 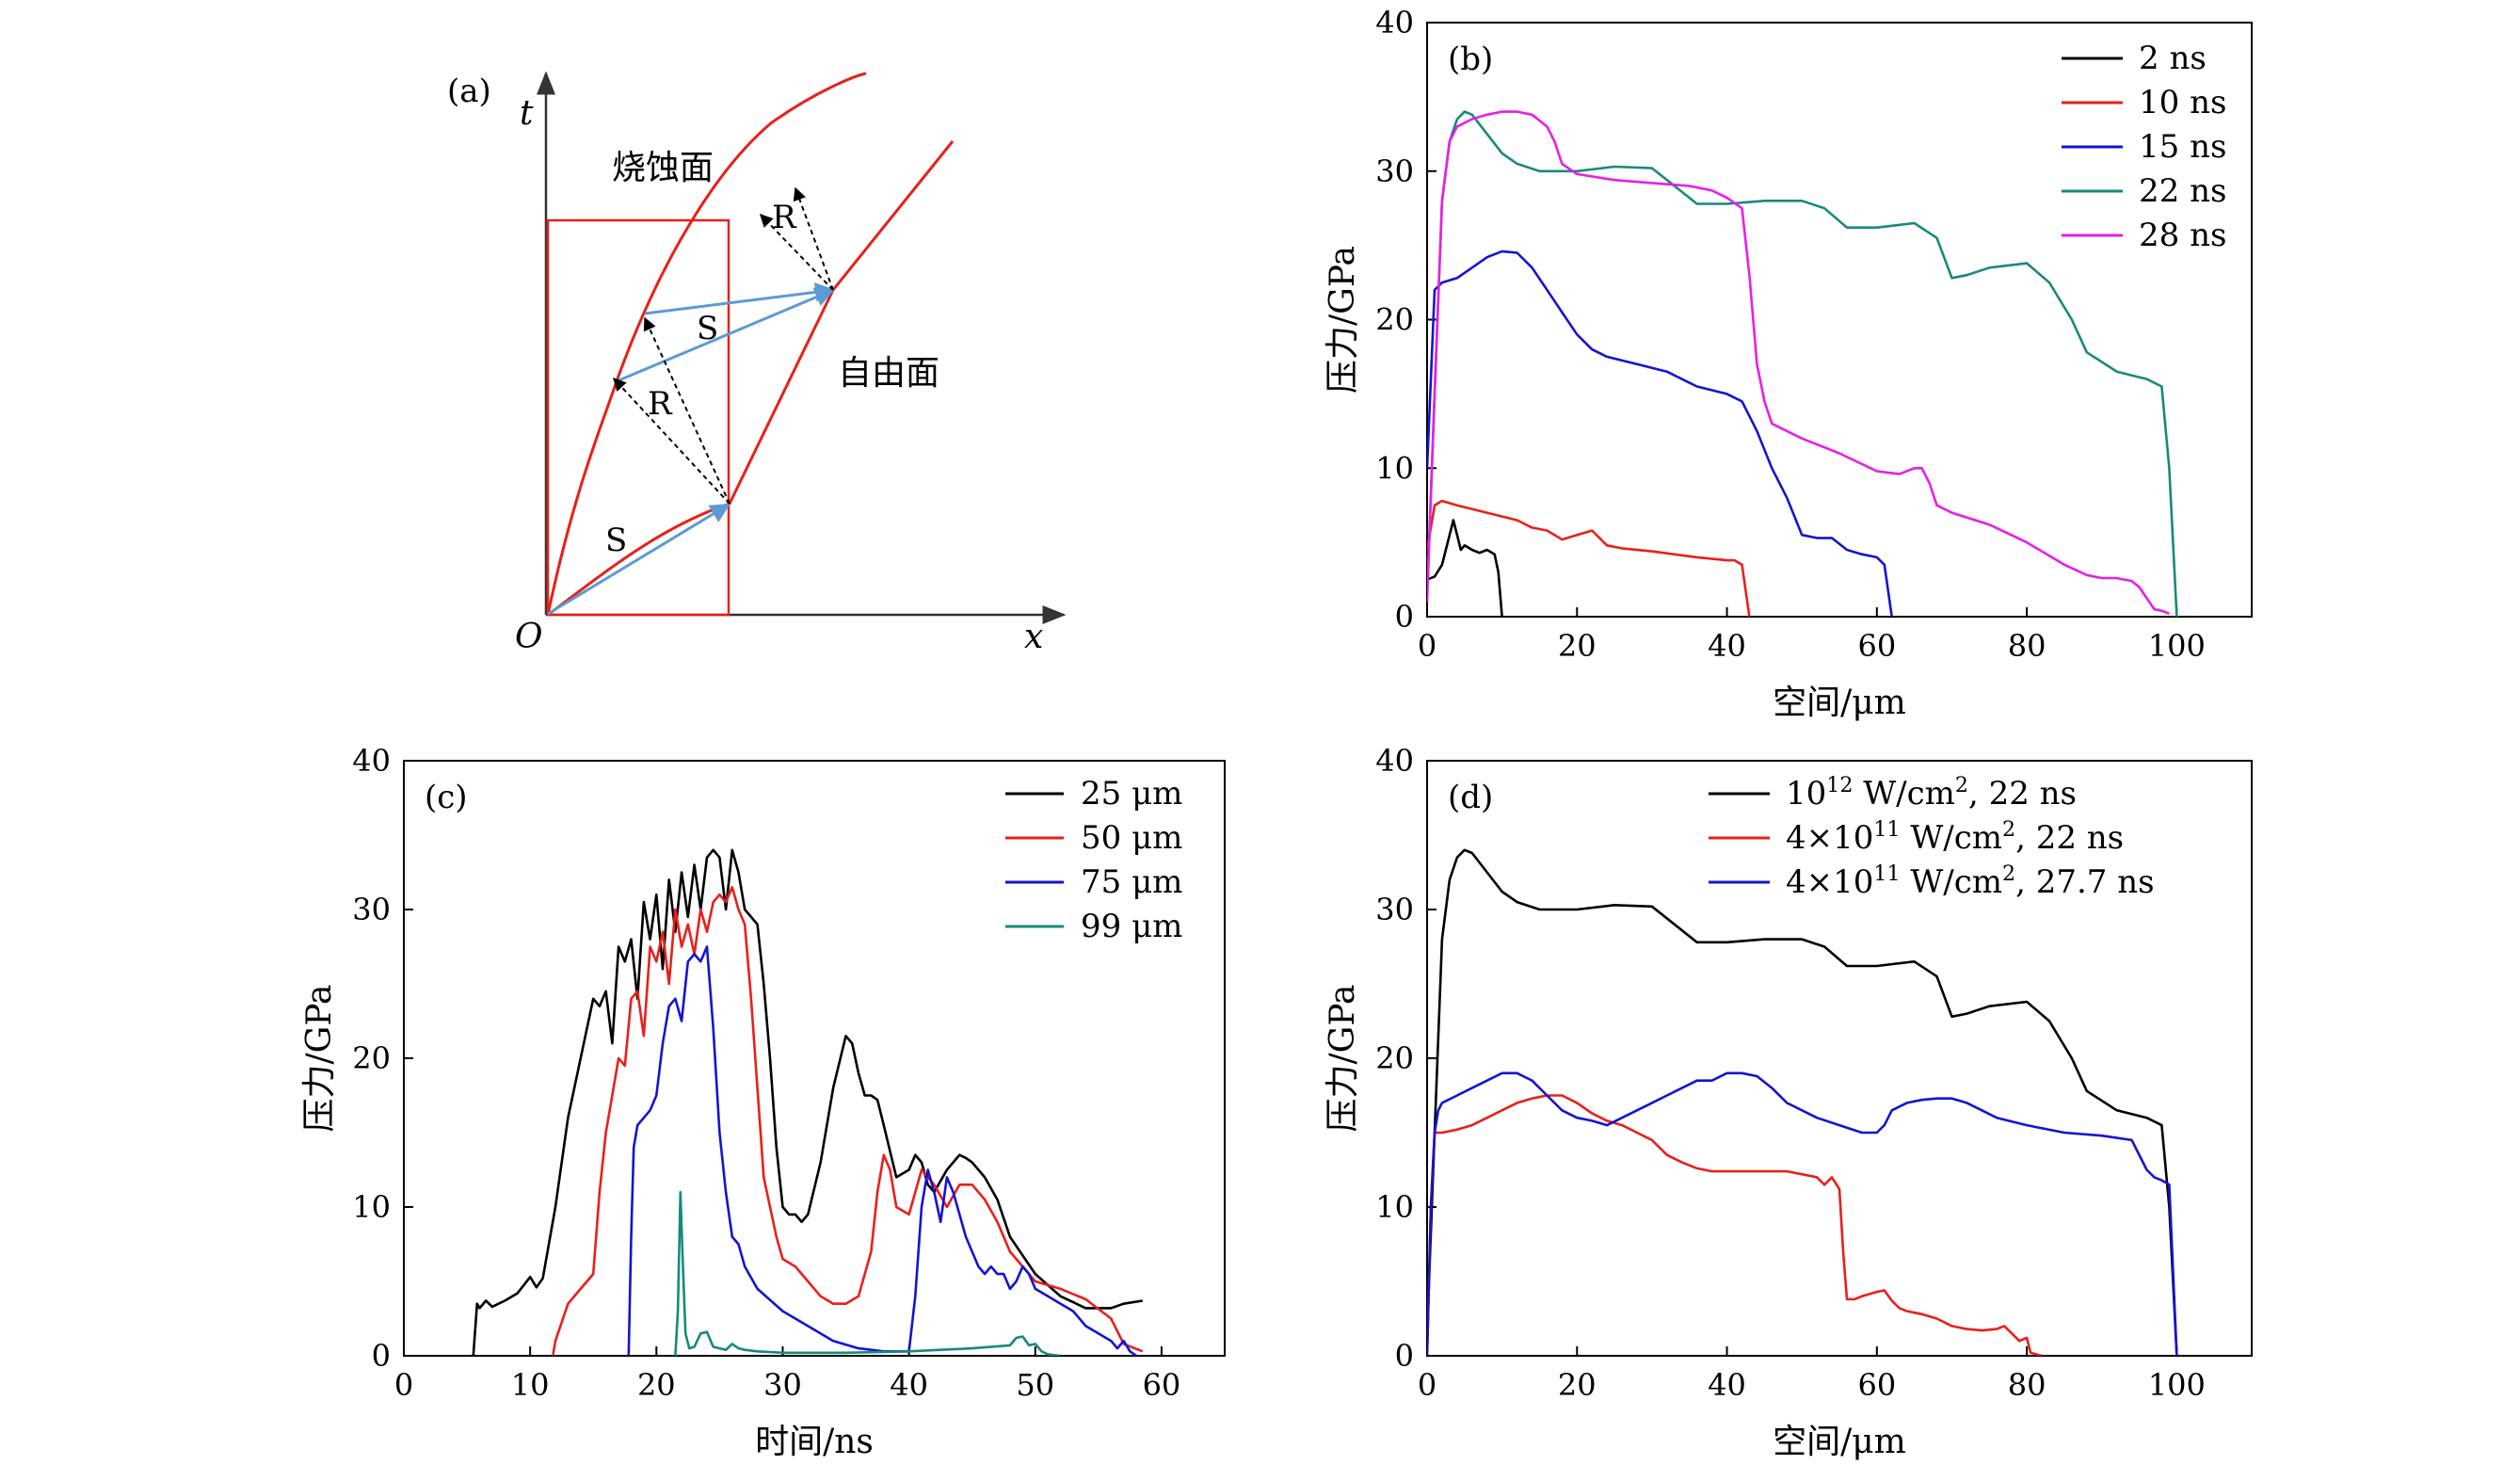 What do you see at coordinates (1131, 838) in the screenshot?
I see `legend-label: 50 μm` at bounding box center [1131, 838].